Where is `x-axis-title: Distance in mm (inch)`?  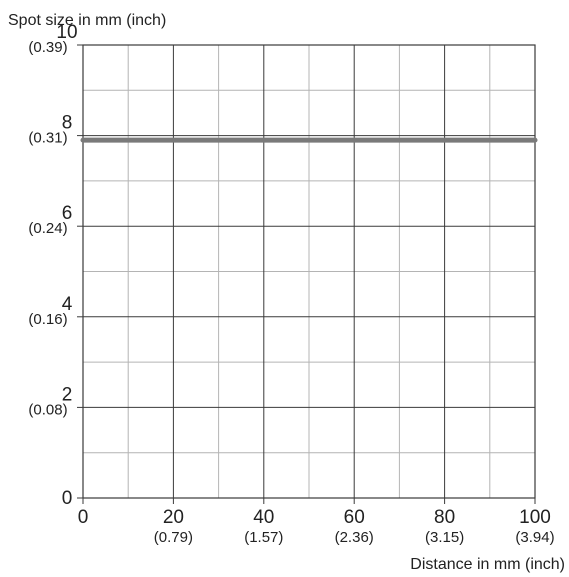
x-axis-title: Distance in mm (inch) is located at coordinates (487, 564).